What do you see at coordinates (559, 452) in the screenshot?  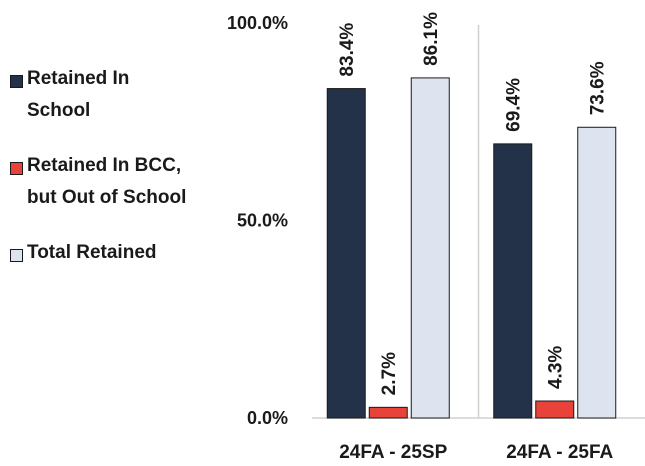 I see `x-category-label: 24FA - 25FA` at bounding box center [559, 452].